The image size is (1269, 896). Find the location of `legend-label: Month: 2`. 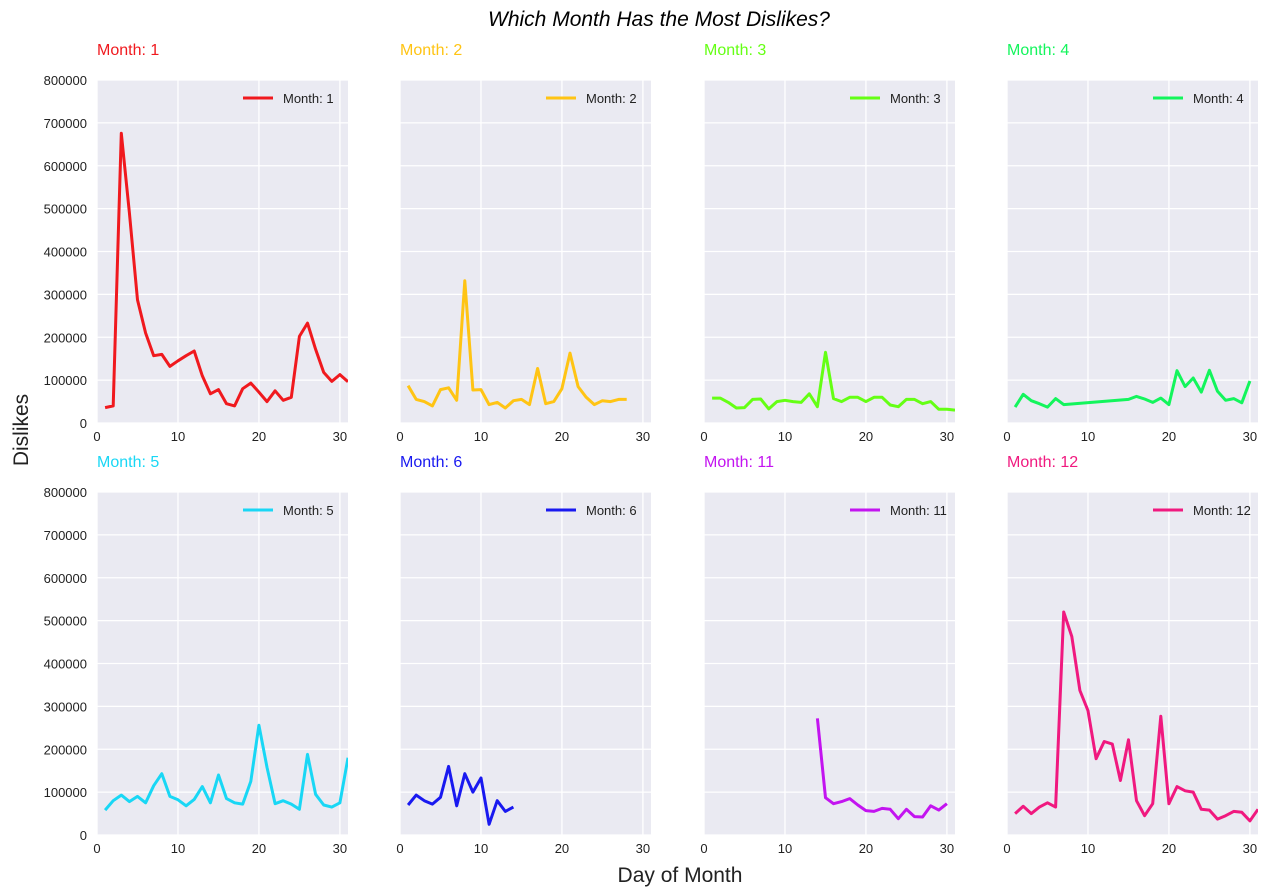

legend-label: Month: 2 is located at coordinates (611, 98).